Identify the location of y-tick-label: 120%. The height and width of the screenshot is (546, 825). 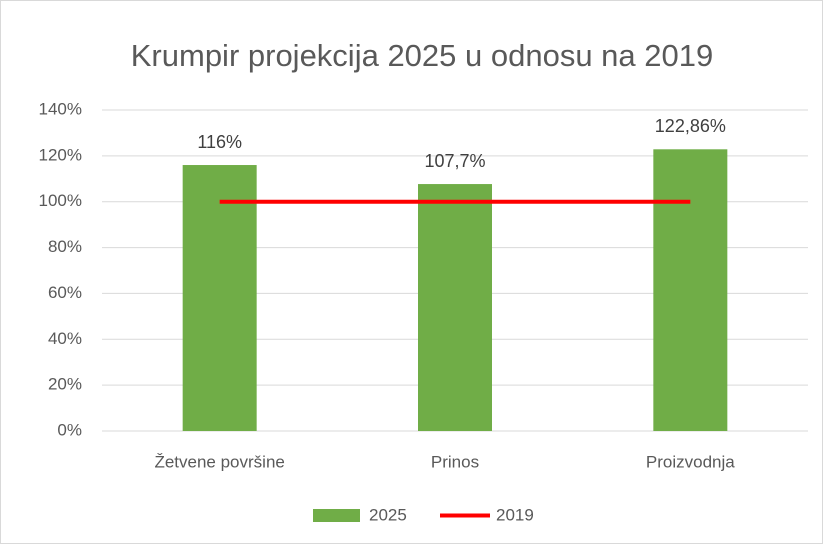
(60, 154).